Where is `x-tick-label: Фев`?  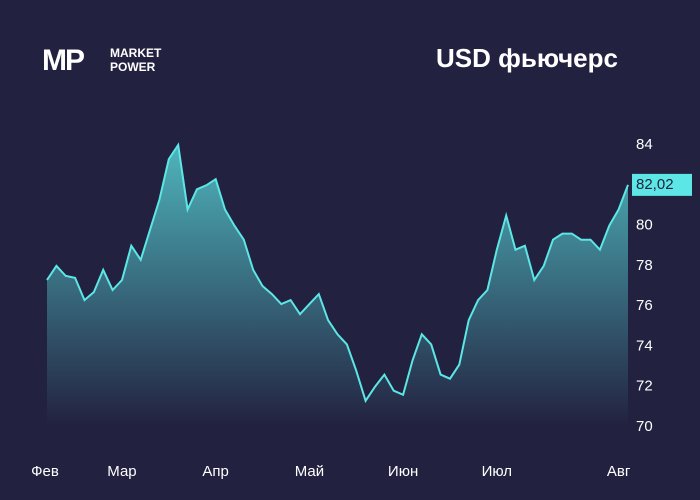
x-tick-label: Фев is located at coordinates (45, 471).